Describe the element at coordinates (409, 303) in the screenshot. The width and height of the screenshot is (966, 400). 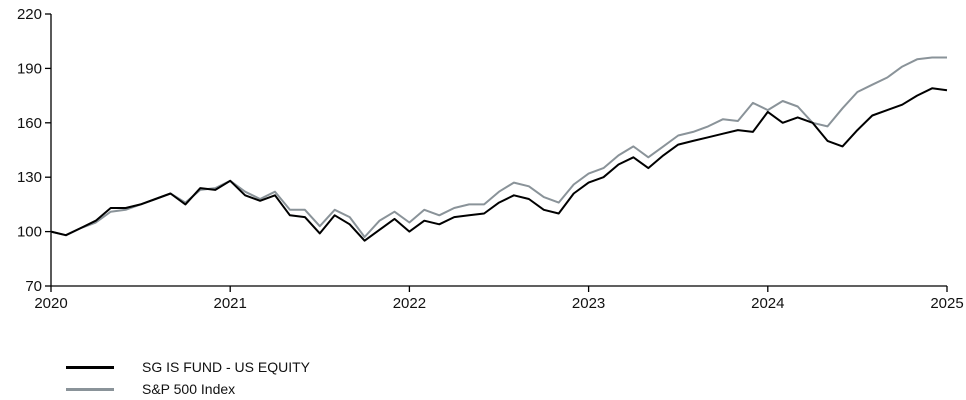
I see `x-tick-label: 2022` at that location.